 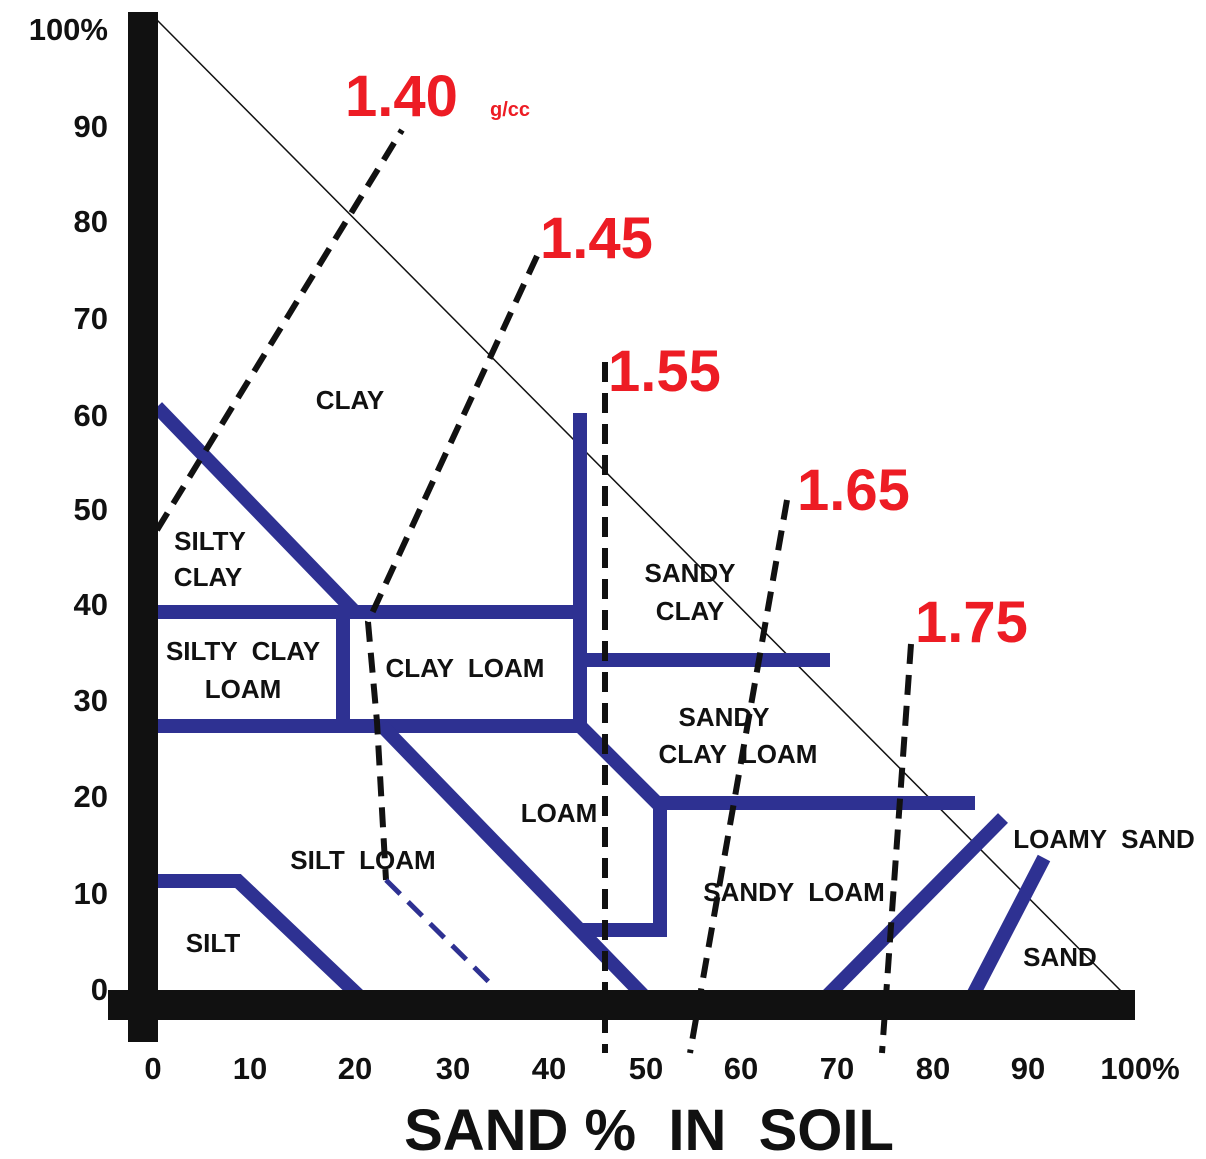 I want to click on y-tick-label: 100%, so click(x=68, y=29).